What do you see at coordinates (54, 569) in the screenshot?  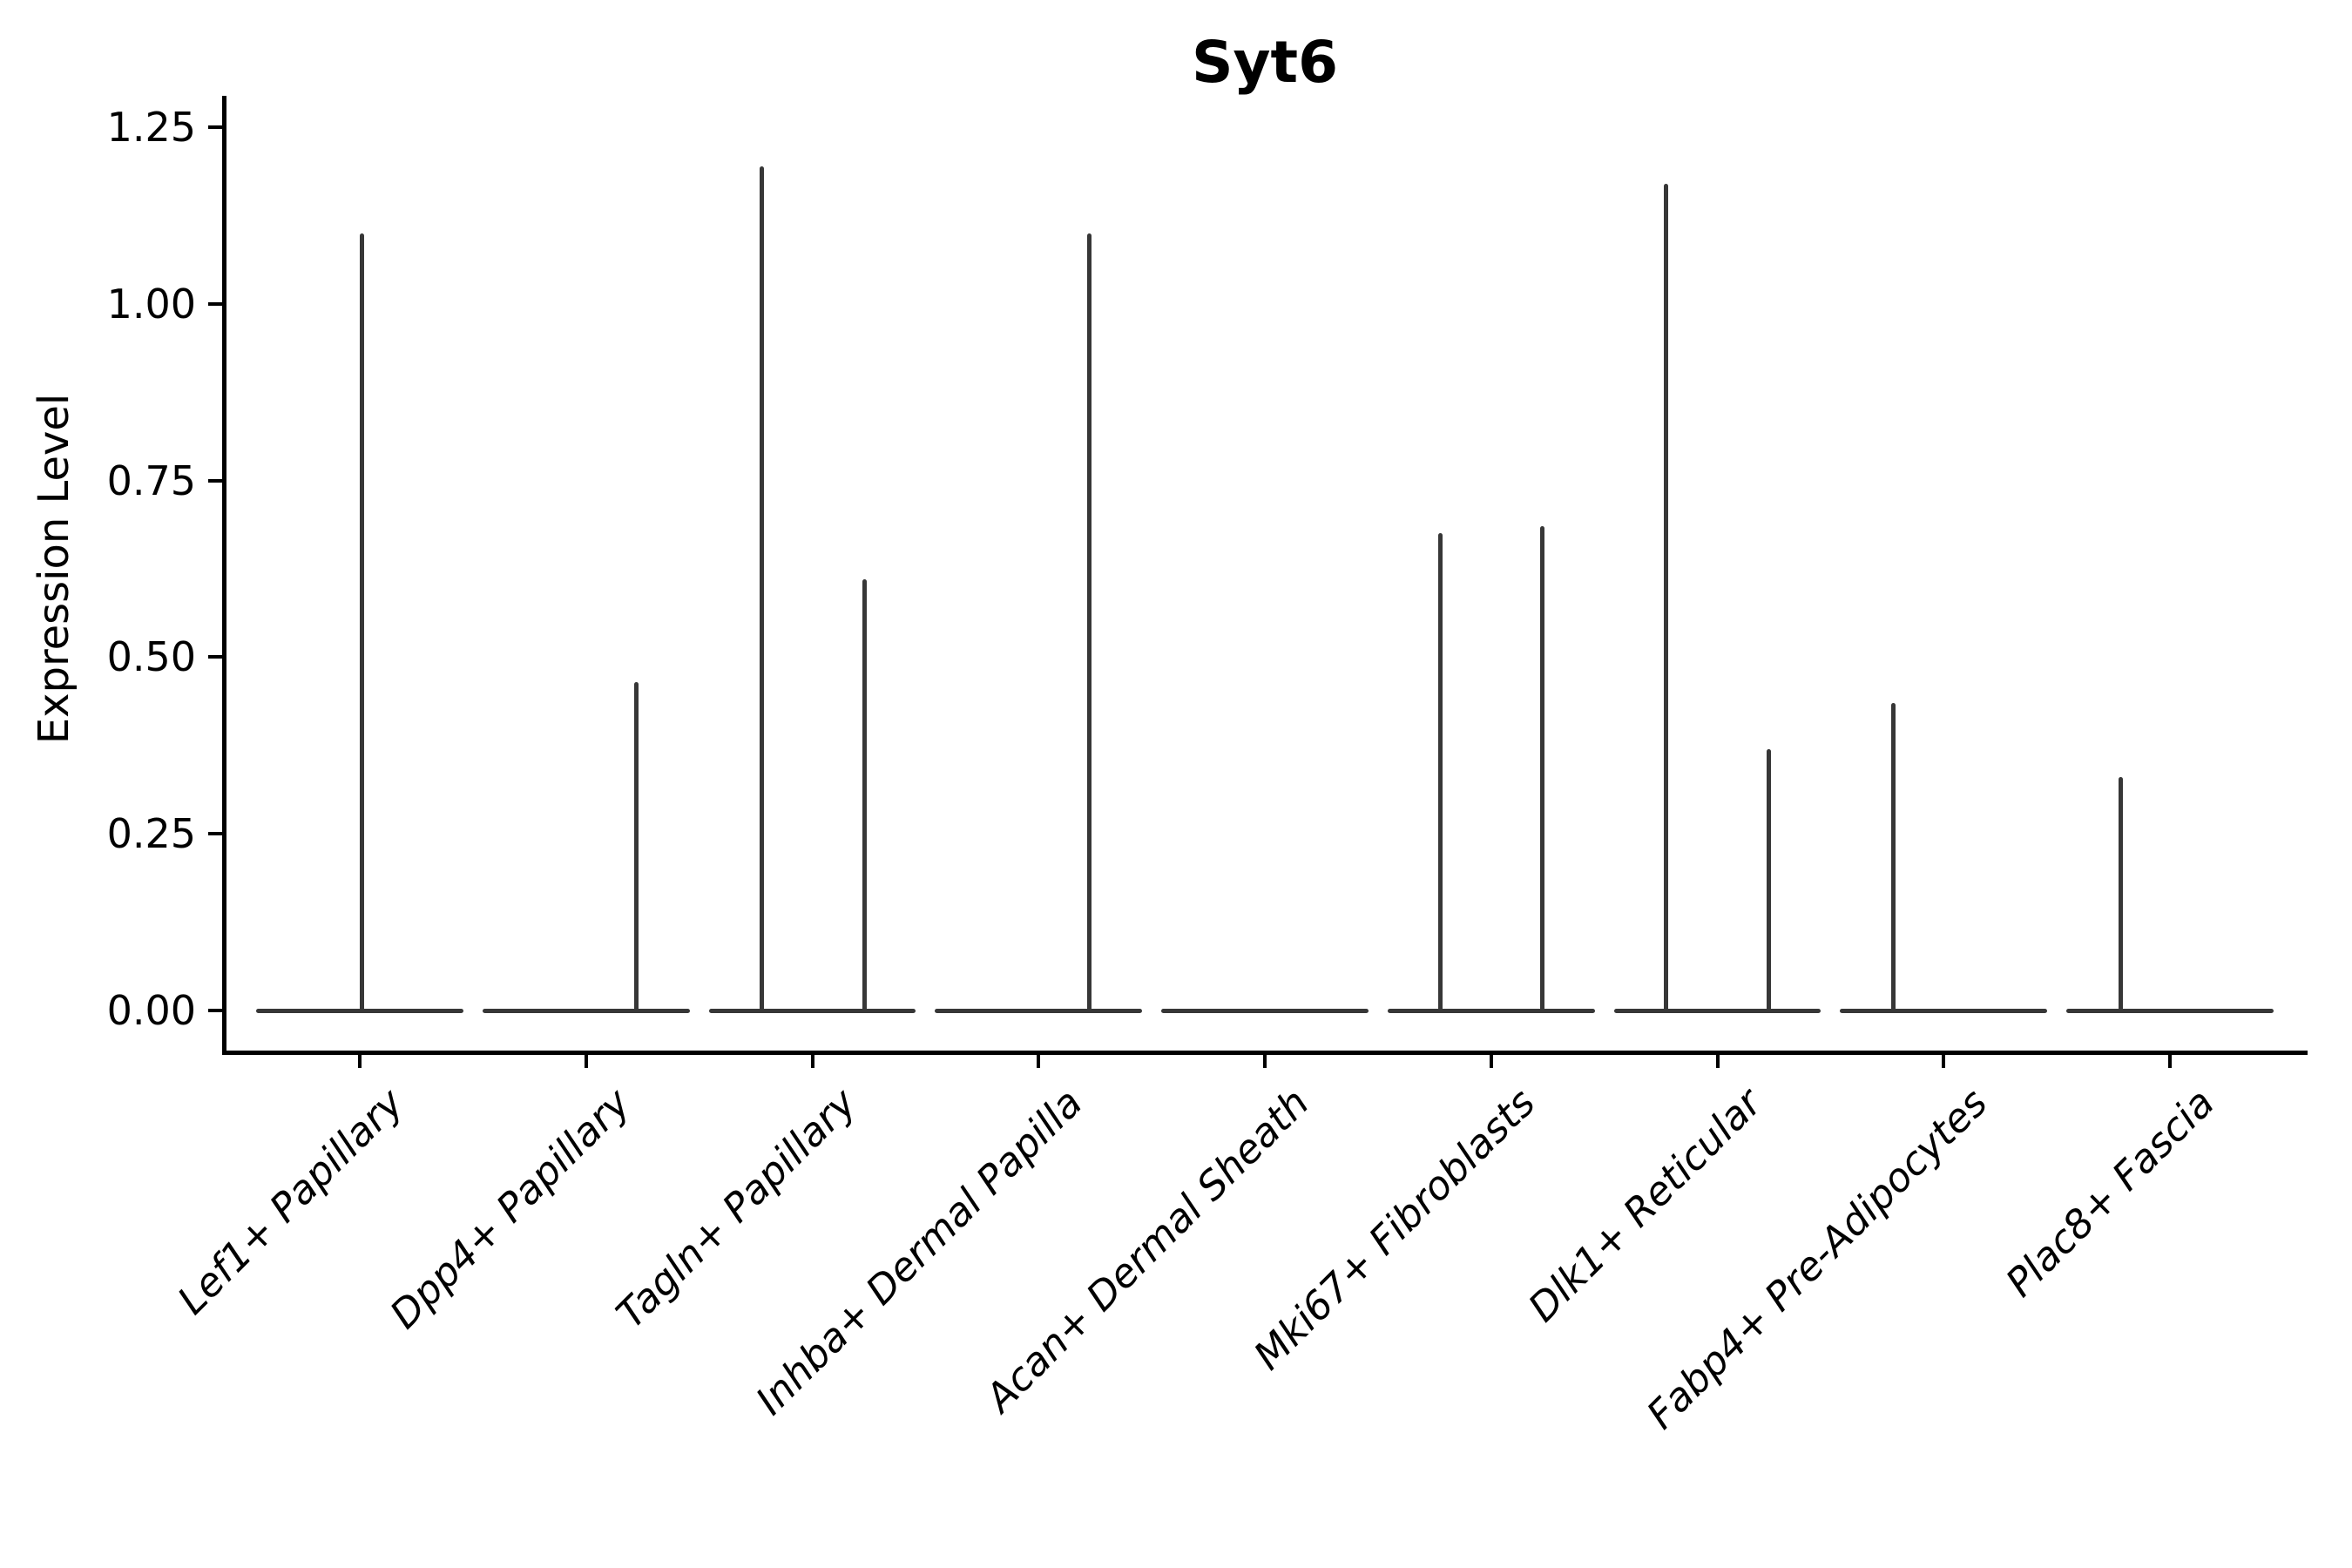 I see `y-axis-label: Expression Level` at bounding box center [54, 569].